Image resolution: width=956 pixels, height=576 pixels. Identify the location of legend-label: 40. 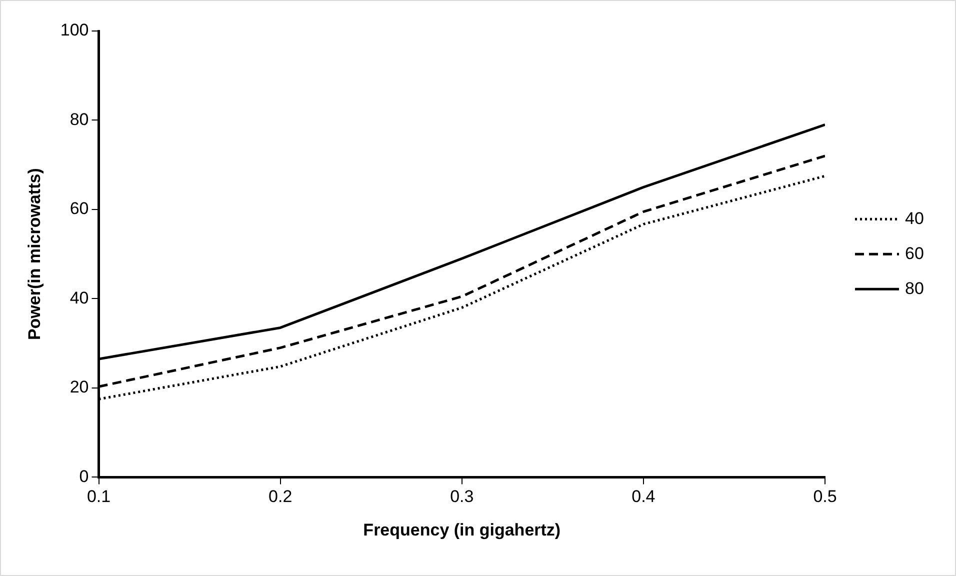
(914, 218).